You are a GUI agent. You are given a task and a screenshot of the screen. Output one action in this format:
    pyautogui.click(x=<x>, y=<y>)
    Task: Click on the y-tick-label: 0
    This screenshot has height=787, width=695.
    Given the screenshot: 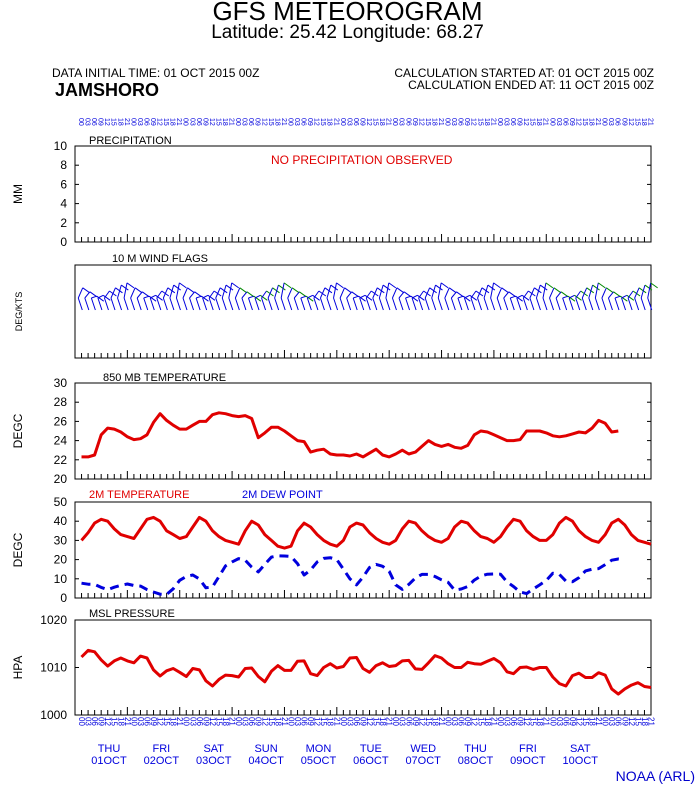 What is the action you would take?
    pyautogui.click(x=63, y=242)
    